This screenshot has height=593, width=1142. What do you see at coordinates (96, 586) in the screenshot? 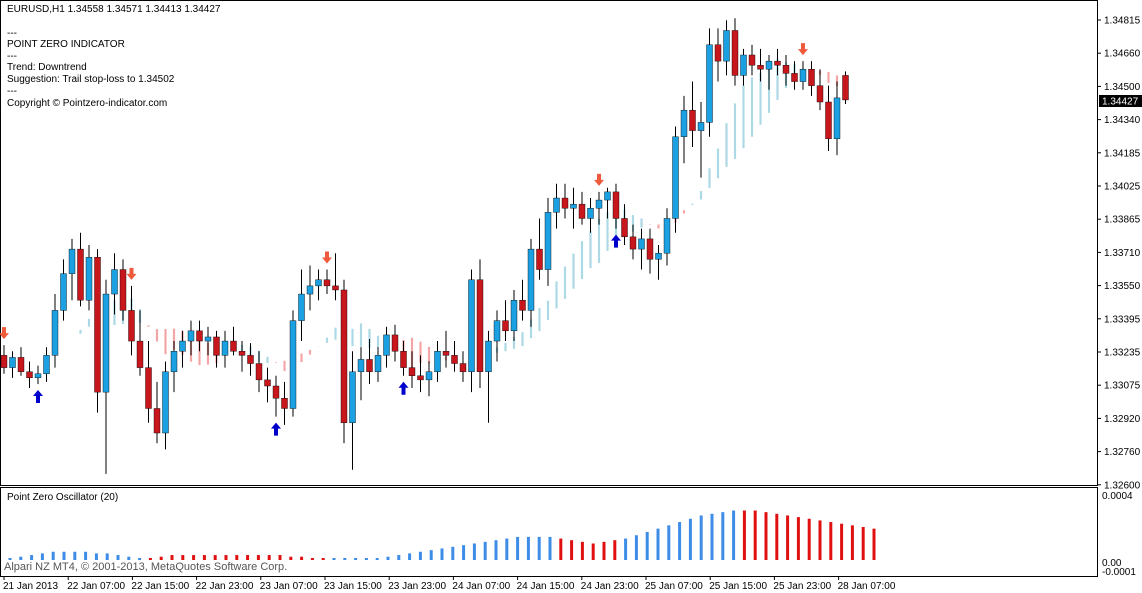
I see `time-tick-label: 22 Jan 07:00` at bounding box center [96, 586].